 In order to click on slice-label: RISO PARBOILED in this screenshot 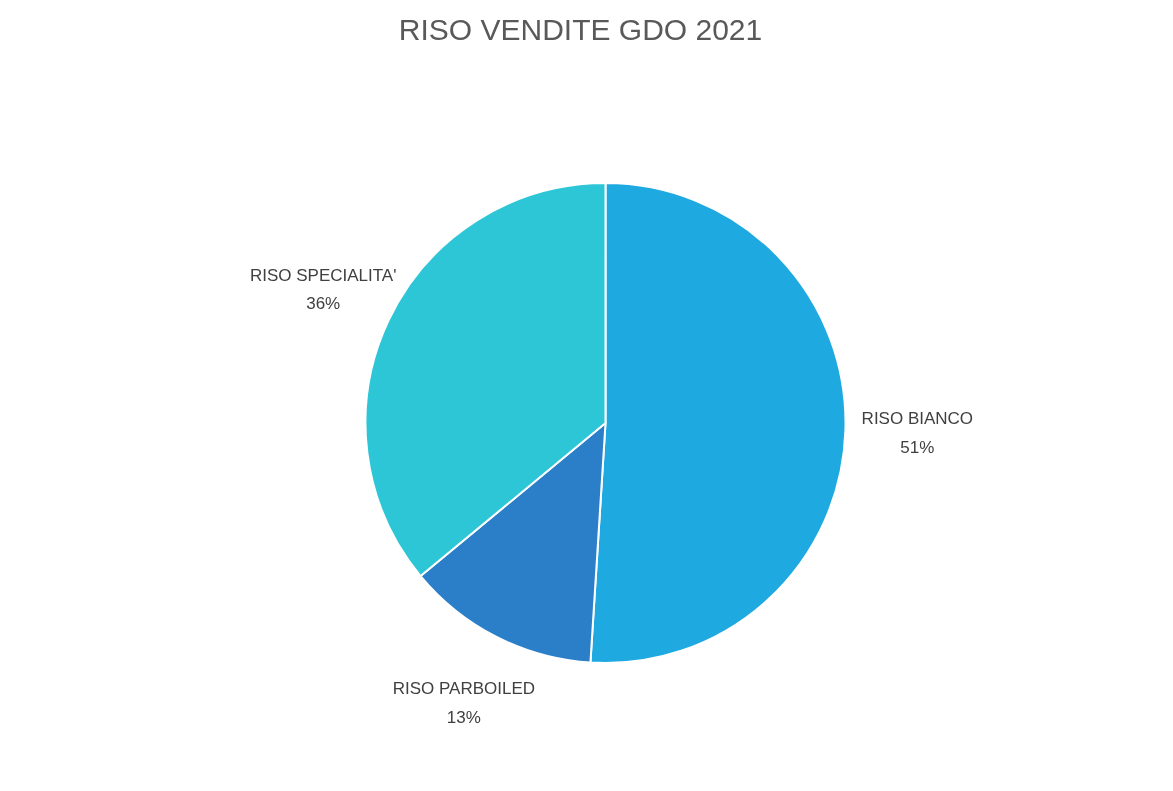, I will do `click(464, 689)`.